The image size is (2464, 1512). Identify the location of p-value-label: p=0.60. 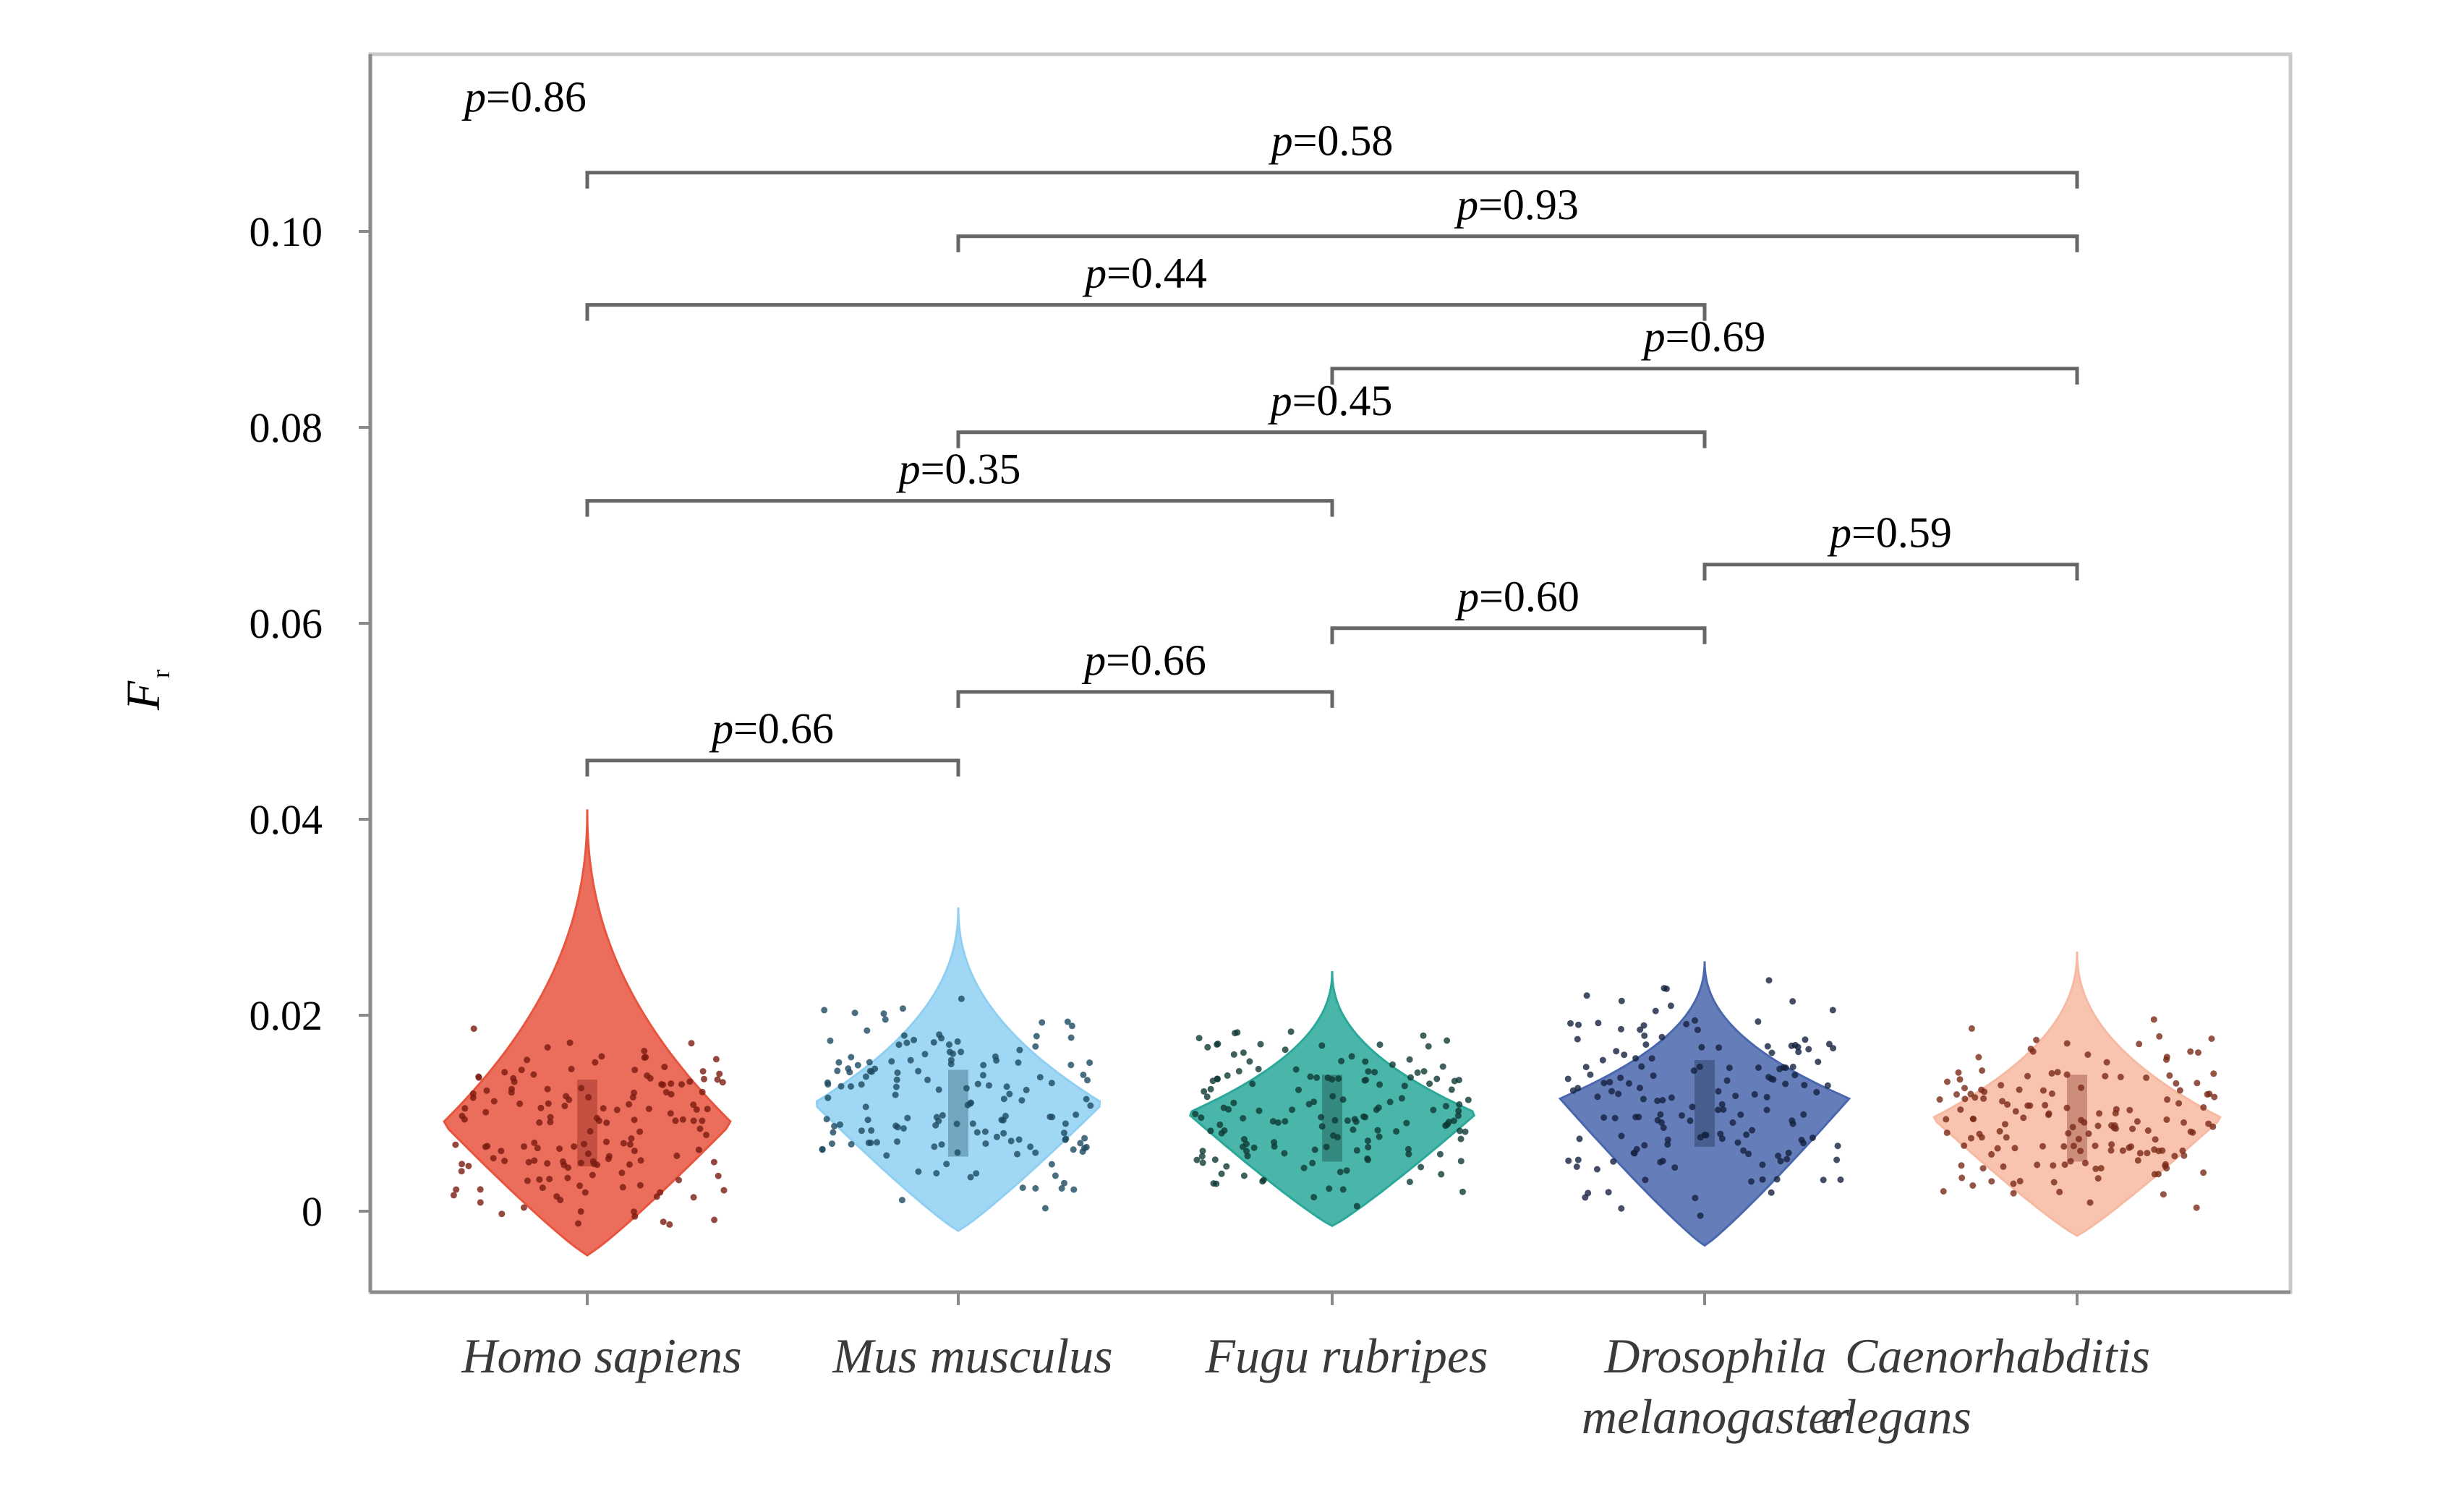
(1517, 596).